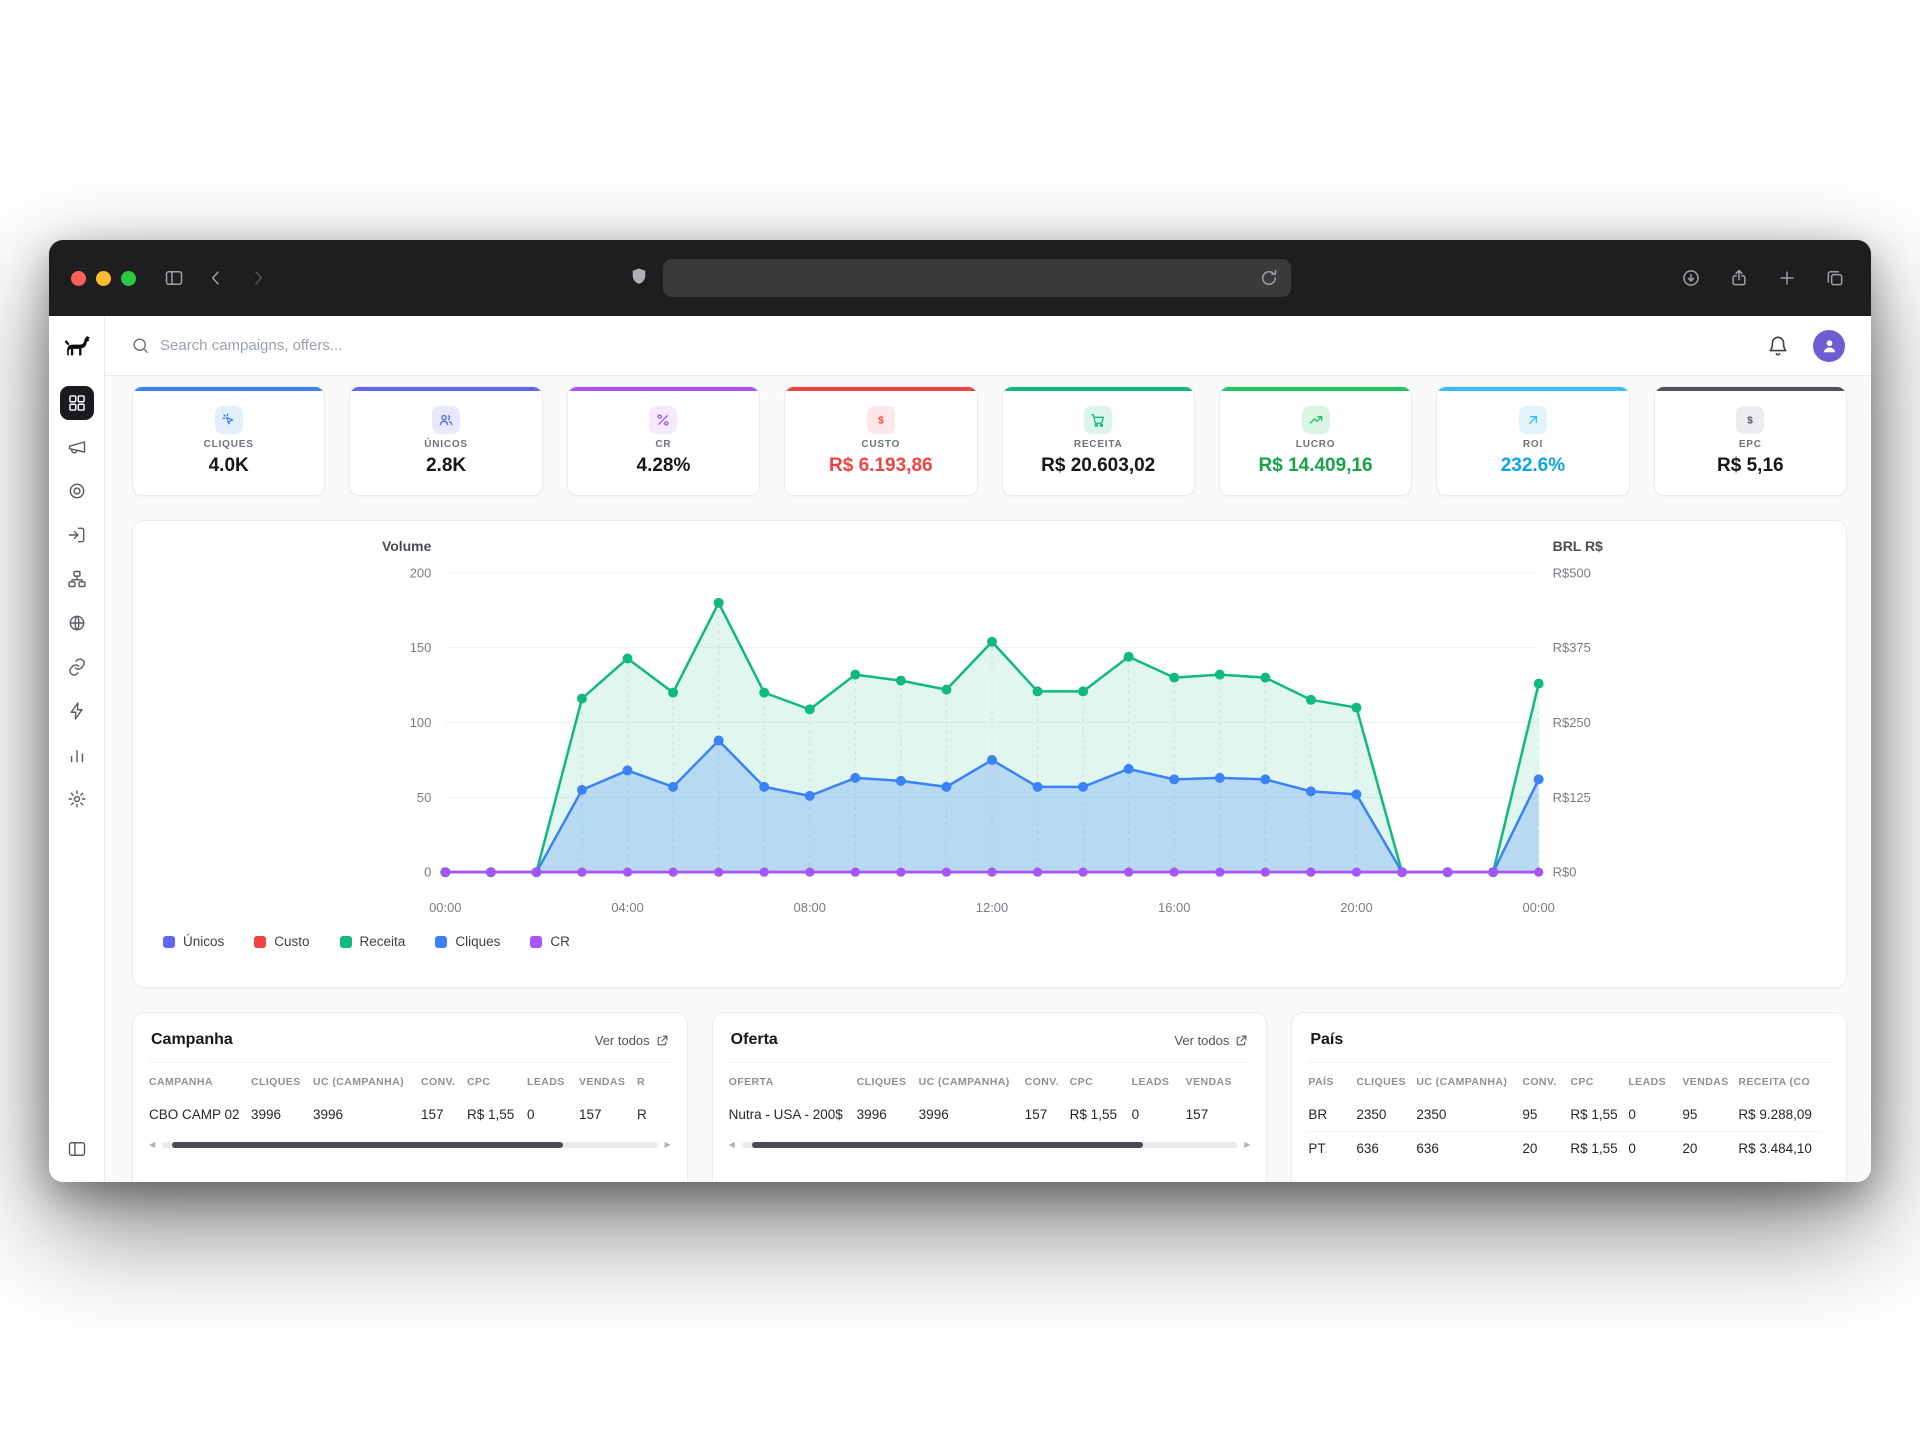 Image resolution: width=1920 pixels, height=1440 pixels. I want to click on kpi-icon-chip, so click(228, 419).